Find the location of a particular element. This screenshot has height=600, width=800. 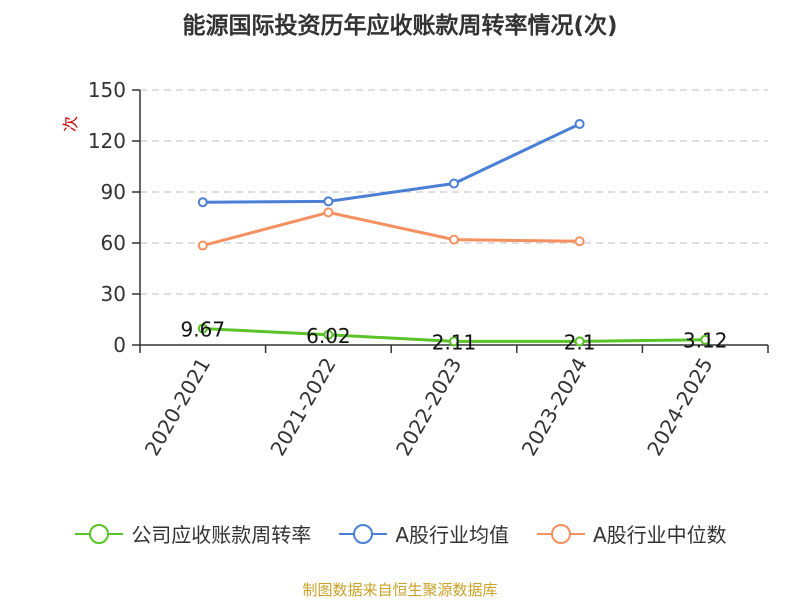

point-industry-median-2022-2023 is located at coordinates (454, 239).